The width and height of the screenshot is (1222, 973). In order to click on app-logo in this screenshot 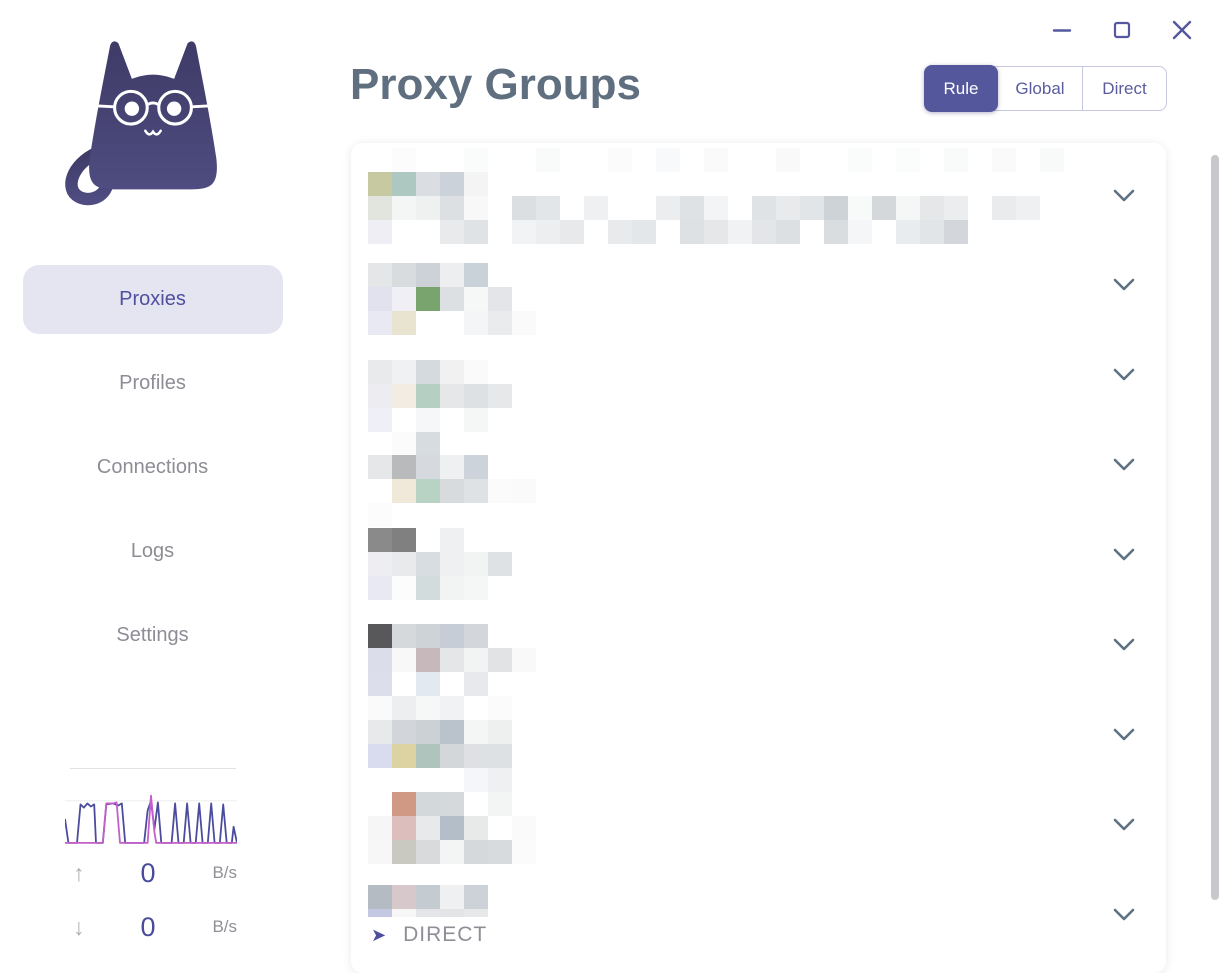, I will do `click(153, 127)`.